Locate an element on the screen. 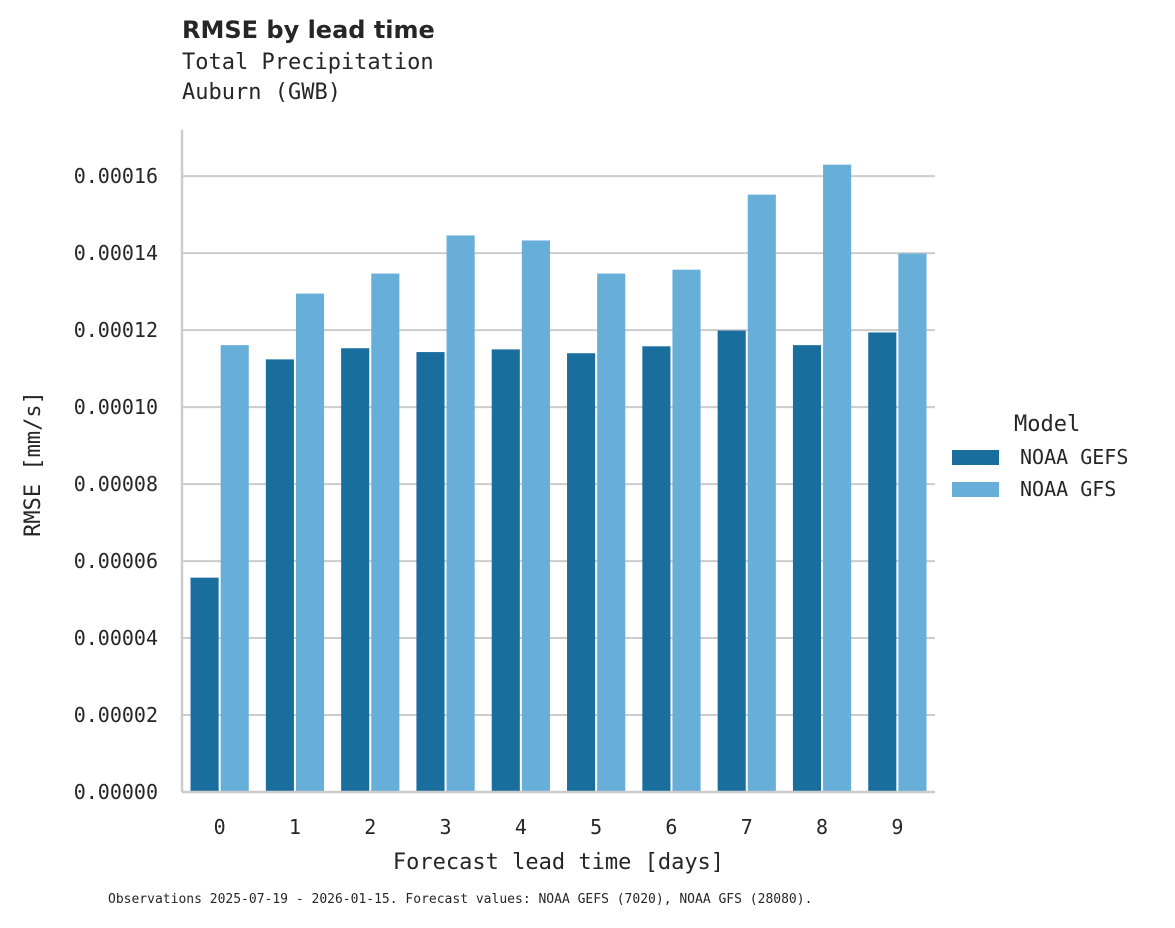  y-tick-label: 0.00014 is located at coordinates (116, 253).